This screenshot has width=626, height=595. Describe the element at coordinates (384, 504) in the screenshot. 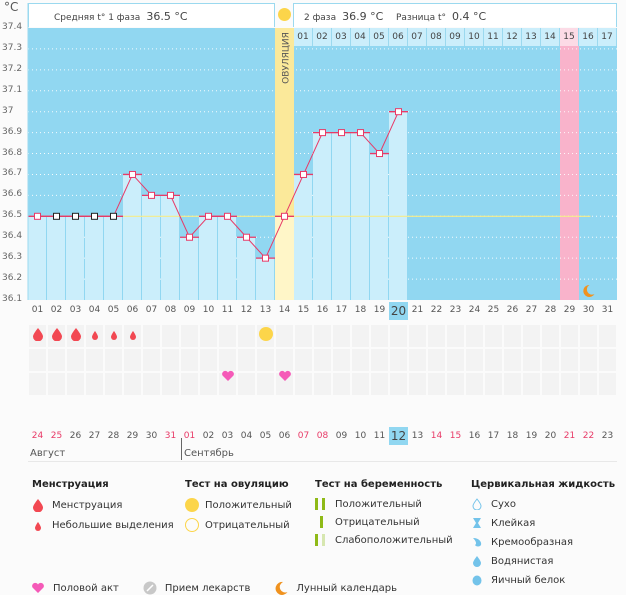

I see `legend-item-preg-positive: Положительный` at that location.